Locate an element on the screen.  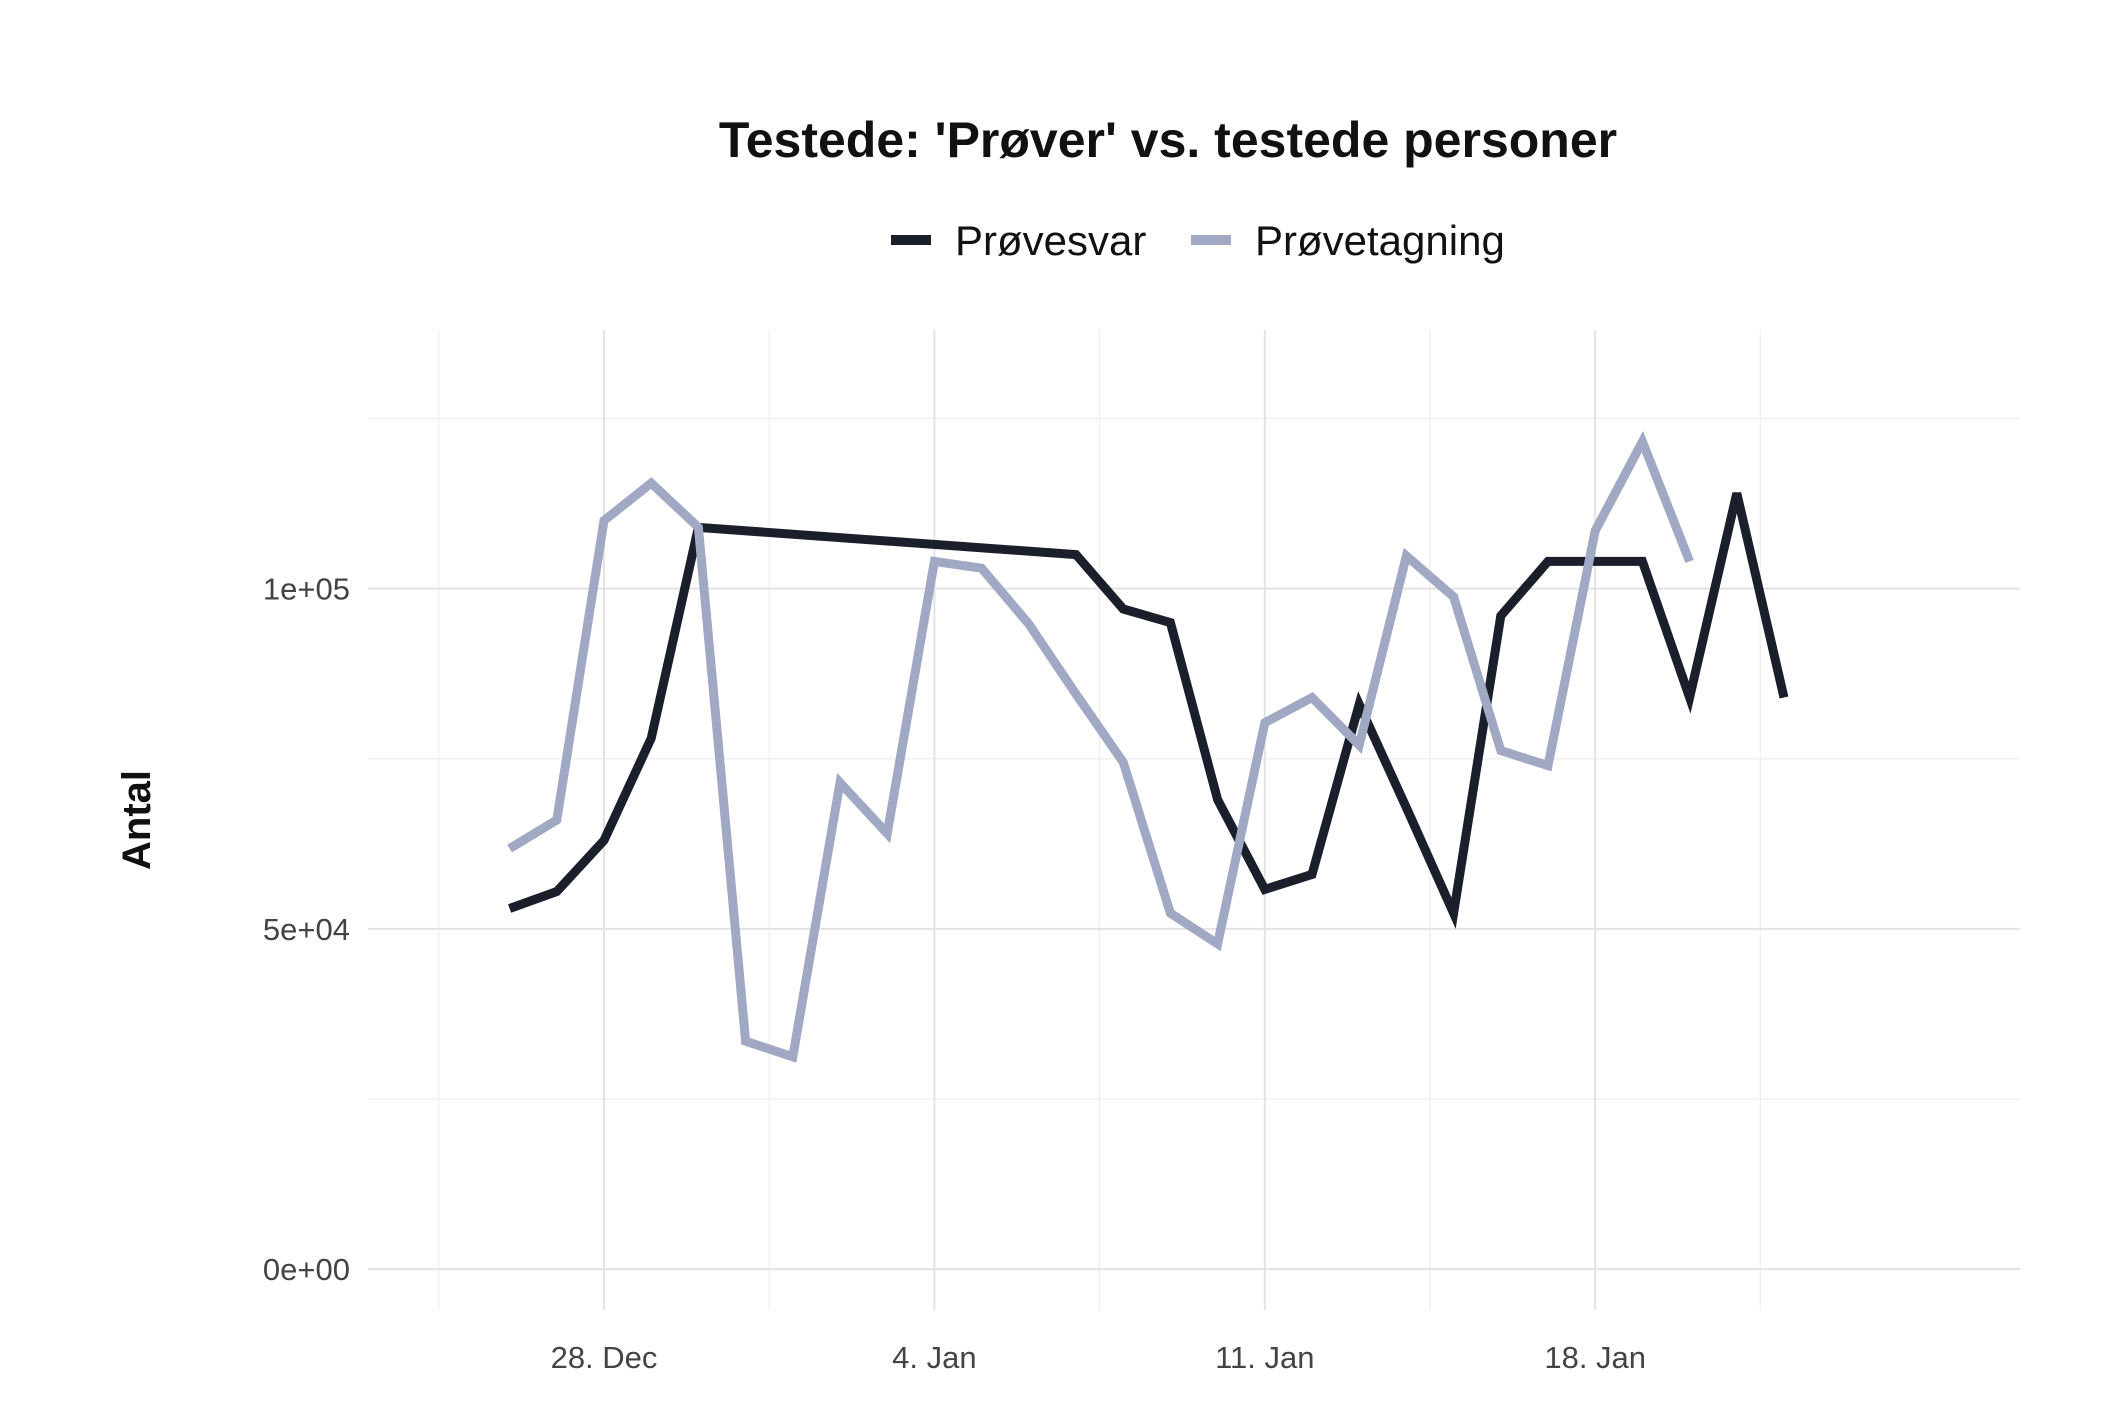
y-axis-tick-labels: 0e+00 5e+04 1e+05 is located at coordinates (306, 930).